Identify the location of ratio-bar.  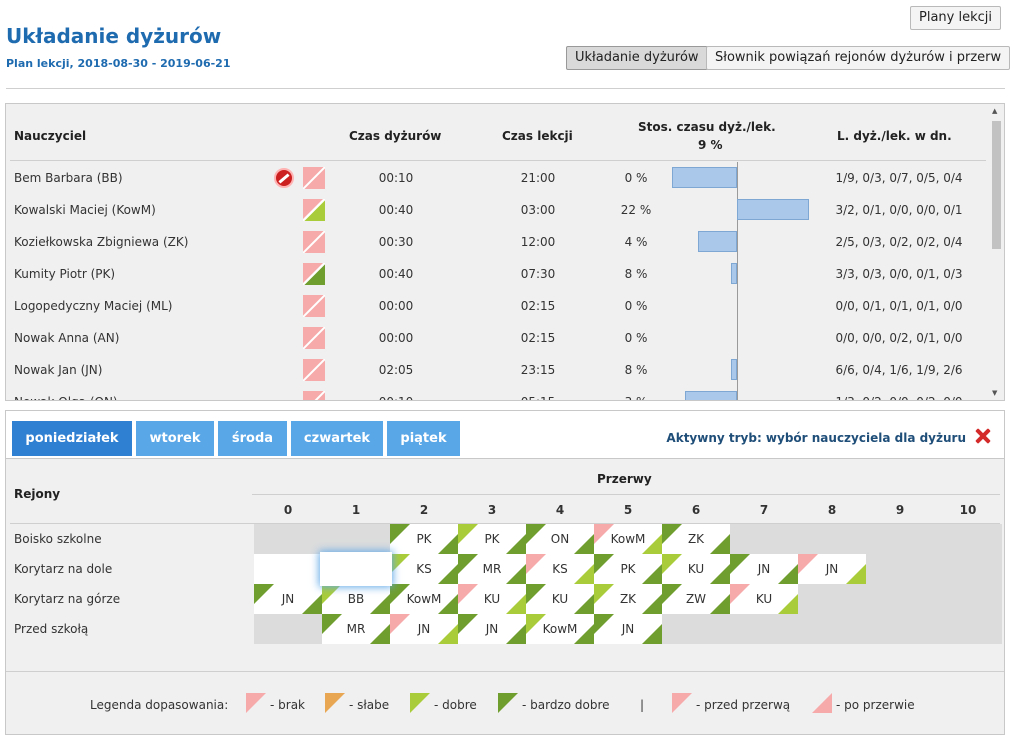
(704, 177).